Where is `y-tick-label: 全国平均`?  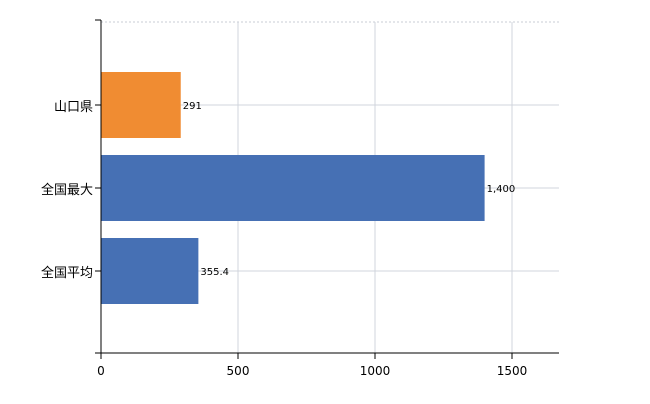 y-tick-label: 全国平均 is located at coordinates (67, 273).